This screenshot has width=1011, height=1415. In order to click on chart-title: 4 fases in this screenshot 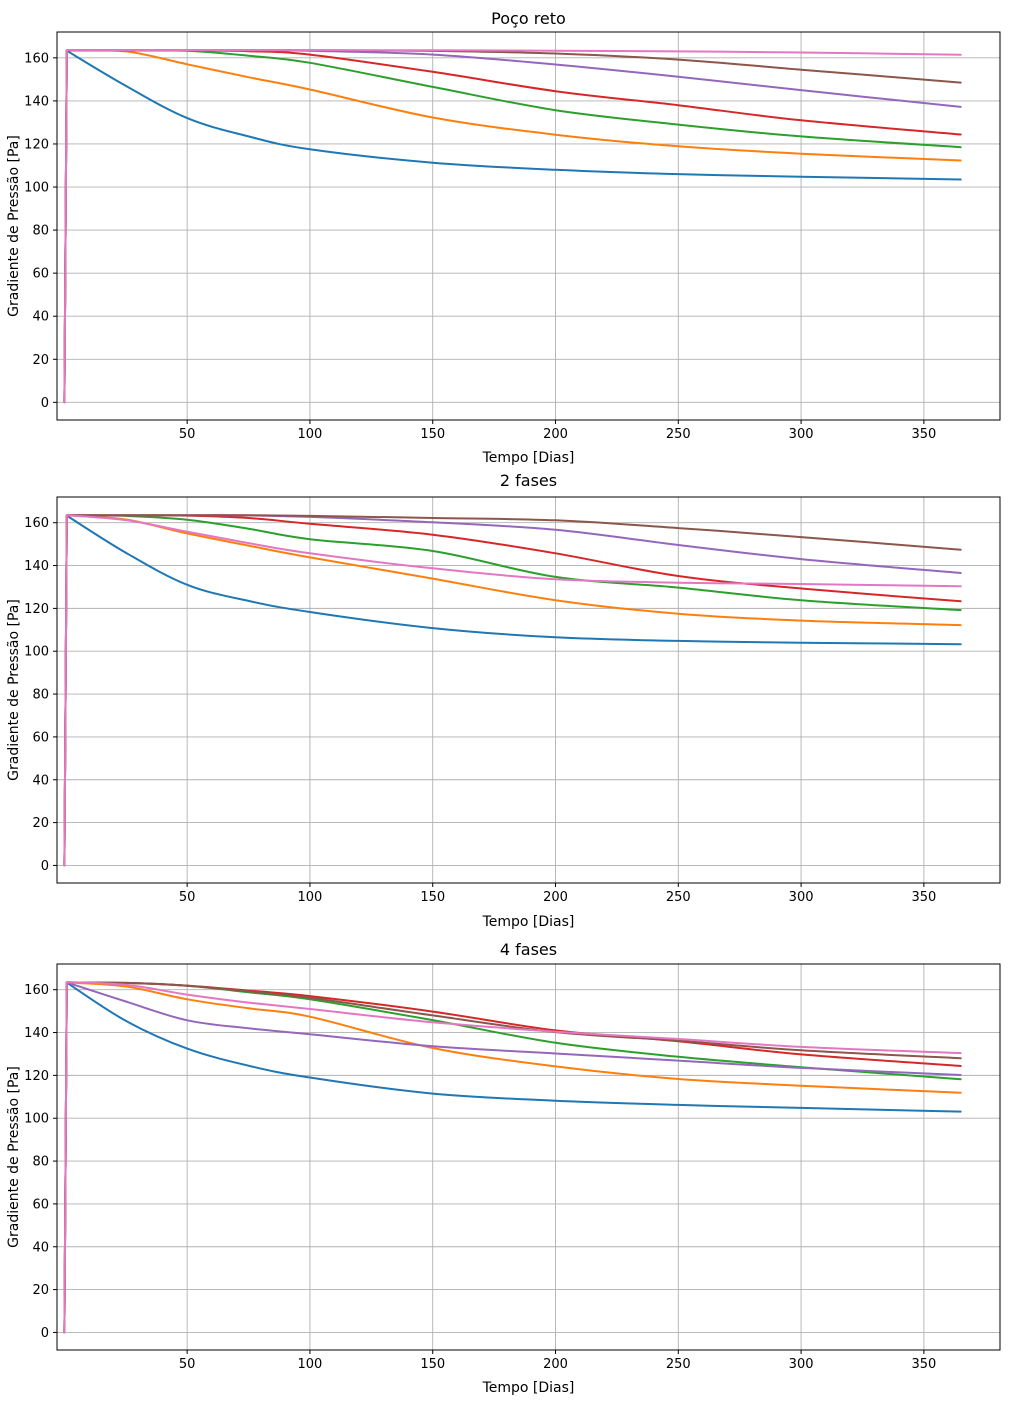, I will do `click(528, 949)`.